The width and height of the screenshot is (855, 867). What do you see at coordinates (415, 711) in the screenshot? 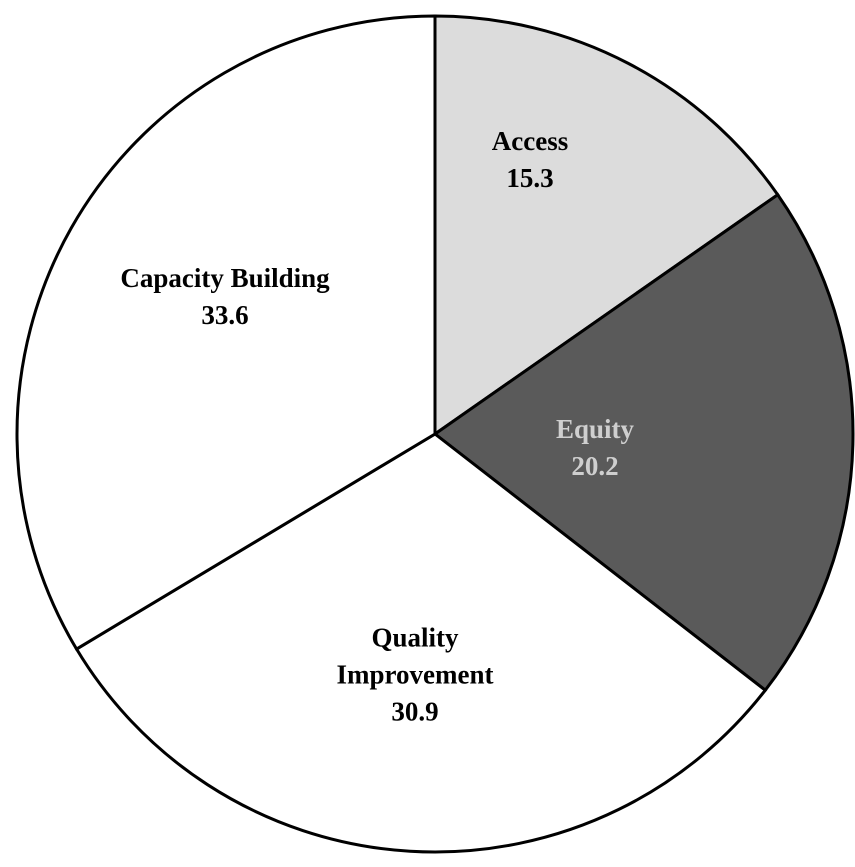
I see `slice-value: 30.9` at bounding box center [415, 711].